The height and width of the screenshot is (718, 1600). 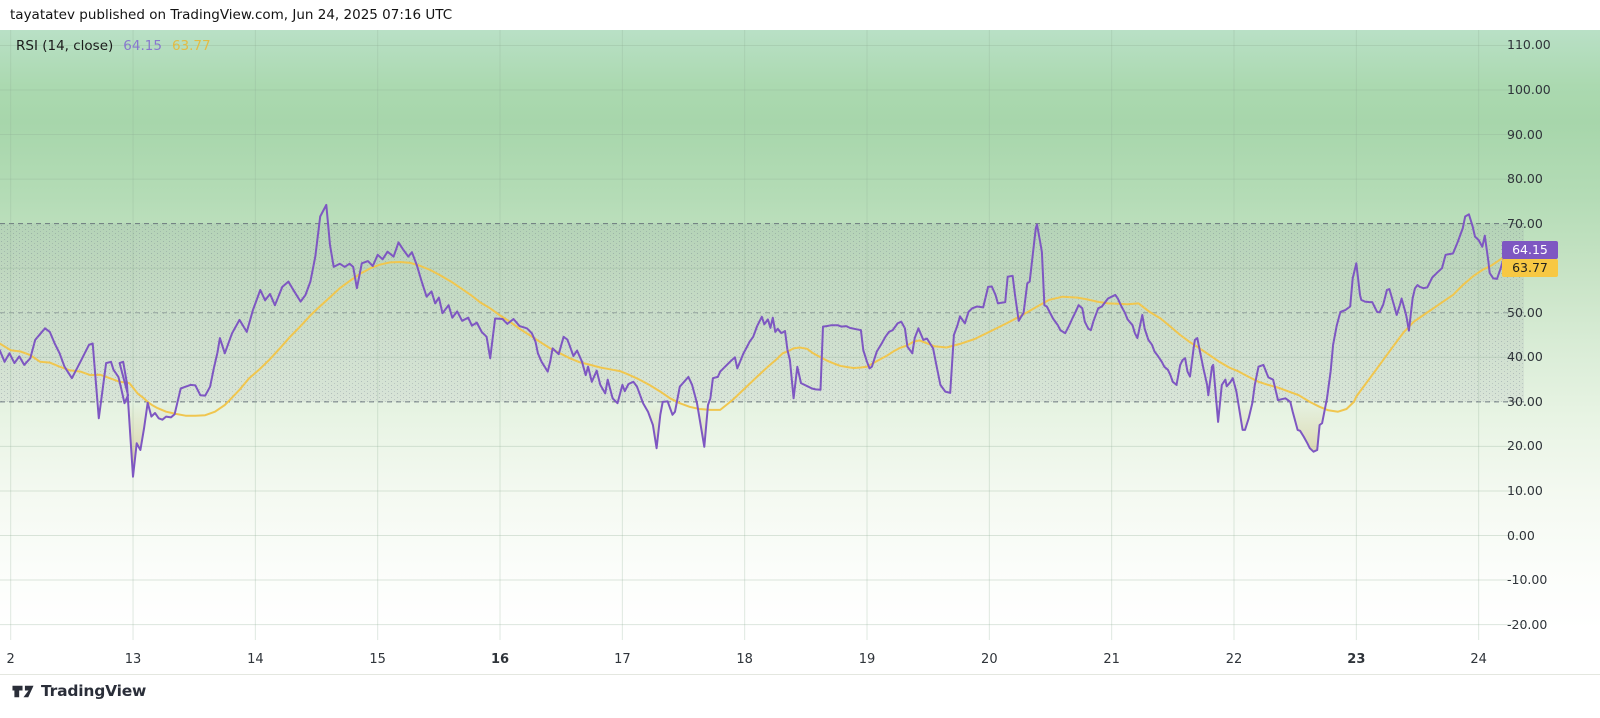 What do you see at coordinates (1530, 268) in the screenshot?
I see `ma-value-badge: 63.77` at bounding box center [1530, 268].